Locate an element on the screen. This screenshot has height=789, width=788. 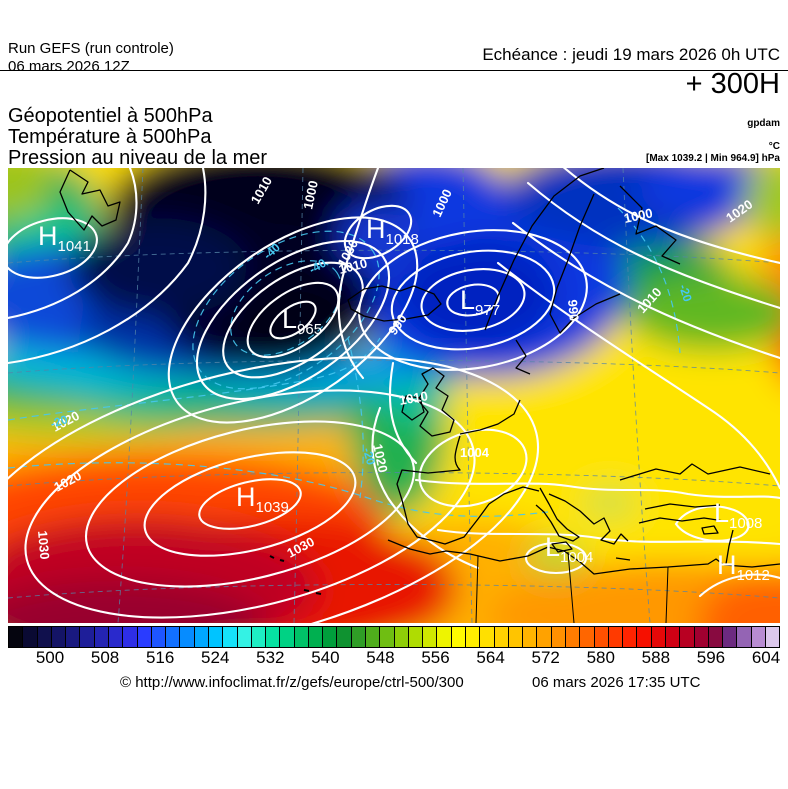
colorbar-tick: 604 is located at coordinates (766, 657).